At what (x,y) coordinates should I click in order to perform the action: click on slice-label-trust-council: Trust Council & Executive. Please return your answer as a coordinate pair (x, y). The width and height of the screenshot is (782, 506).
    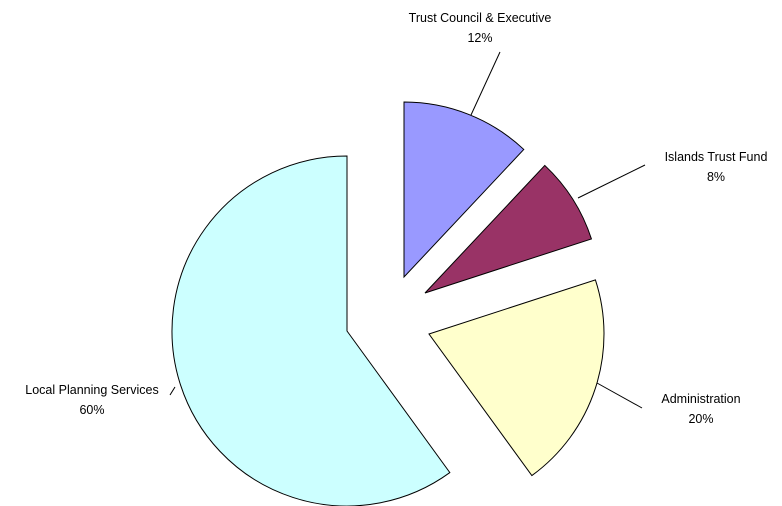
    Looking at the image, I should click on (480, 18).